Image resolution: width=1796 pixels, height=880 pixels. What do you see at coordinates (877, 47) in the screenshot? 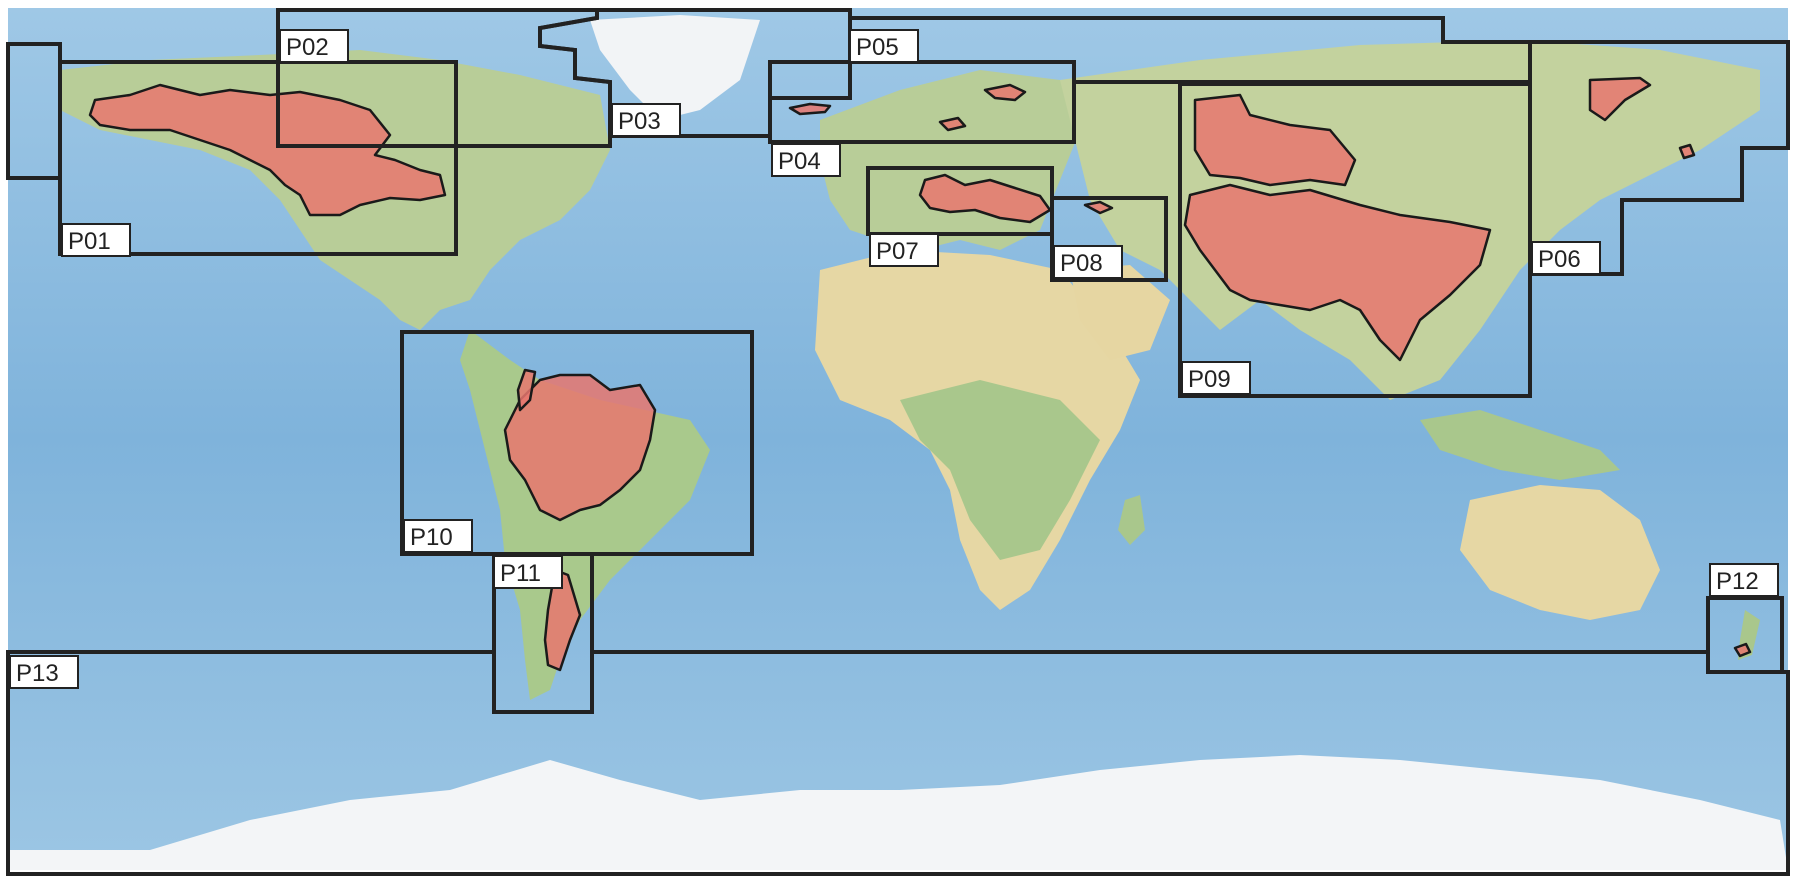
I see `svg-text: P05` at bounding box center [877, 47].